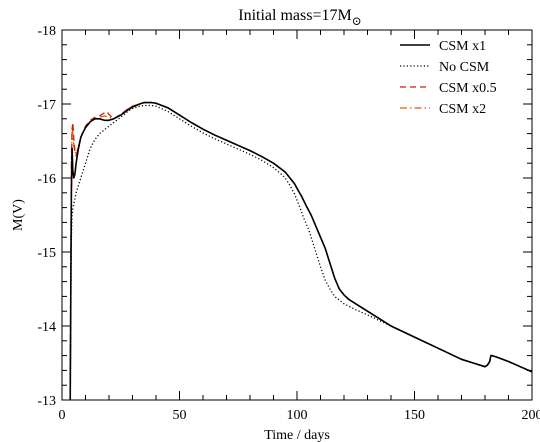 The height and width of the screenshot is (442, 540). I want to click on y-tick-label: -15, so click(46, 253).